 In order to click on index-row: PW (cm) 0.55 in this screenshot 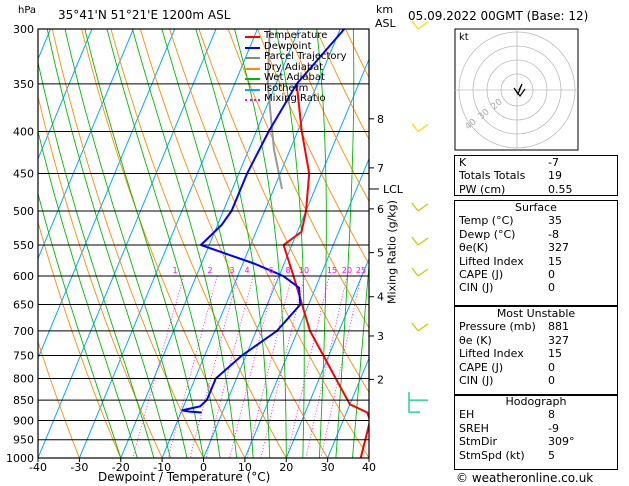, I will do `click(536, 189)`.